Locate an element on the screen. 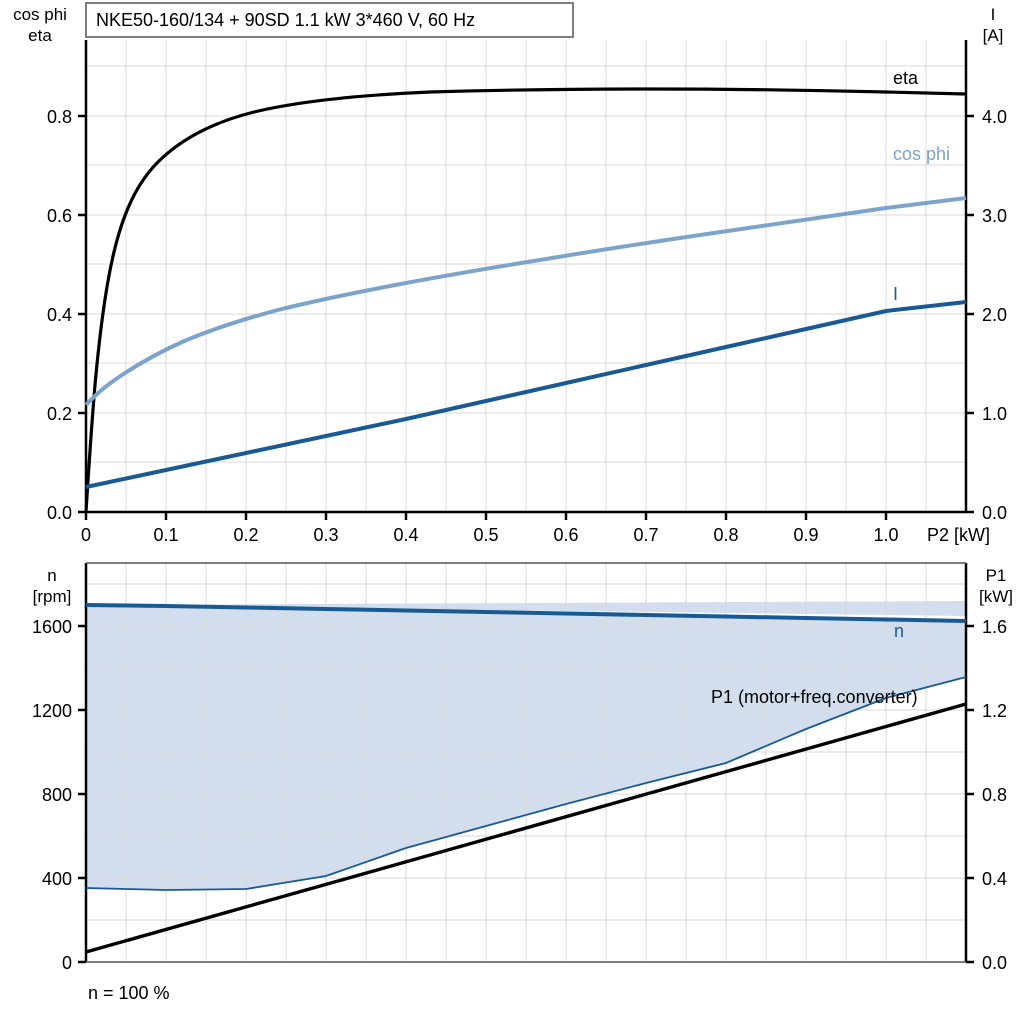 This screenshot has height=1024, width=1024. eta-label: eta is located at coordinates (906, 78).